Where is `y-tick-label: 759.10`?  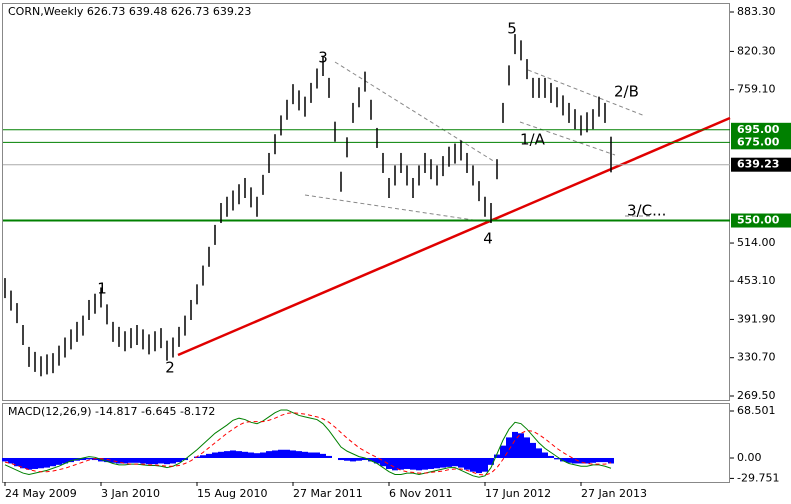
y-tick-label: 759.10 is located at coordinates (756, 89).